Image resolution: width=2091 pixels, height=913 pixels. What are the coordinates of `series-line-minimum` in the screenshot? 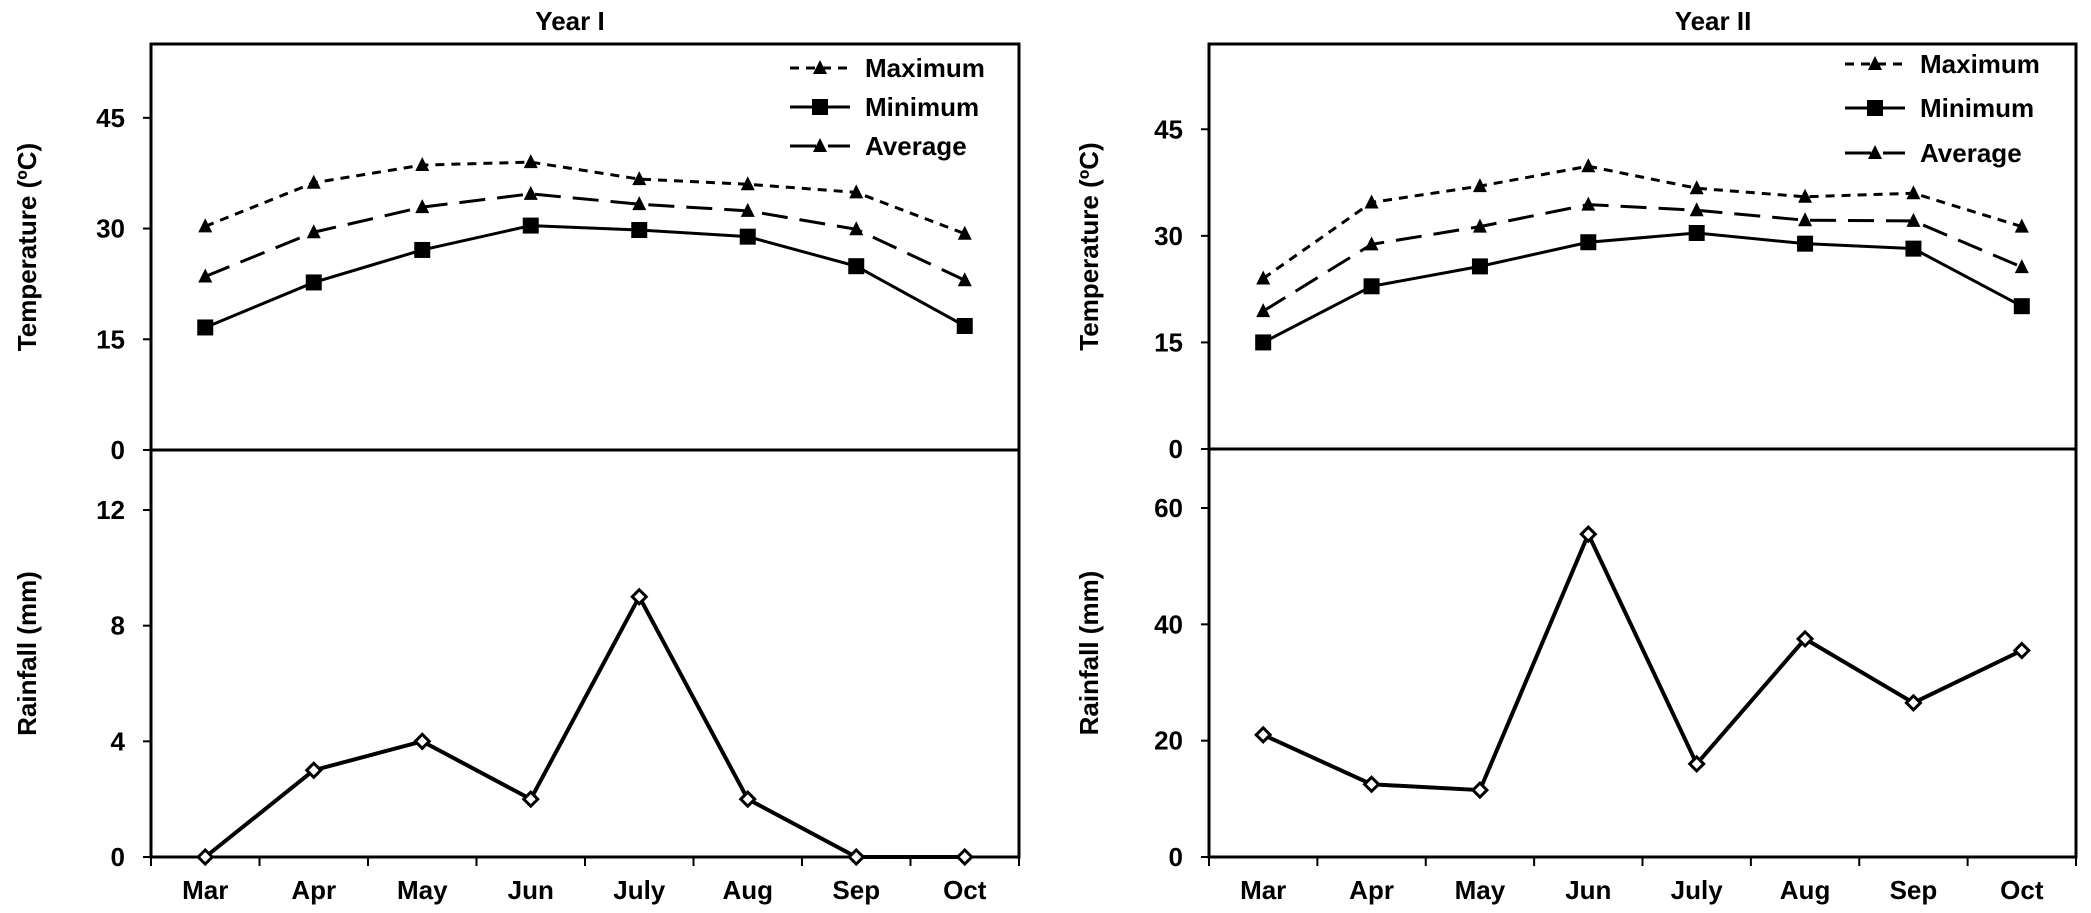 It's located at (585, 276).